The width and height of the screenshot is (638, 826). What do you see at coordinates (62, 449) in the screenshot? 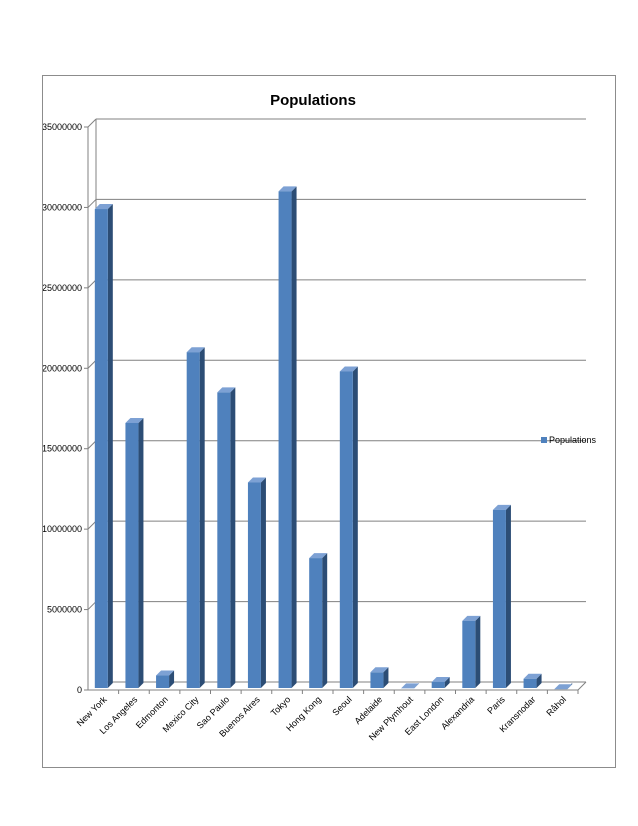
I see `y-tick-label: 15000000` at bounding box center [62, 449].